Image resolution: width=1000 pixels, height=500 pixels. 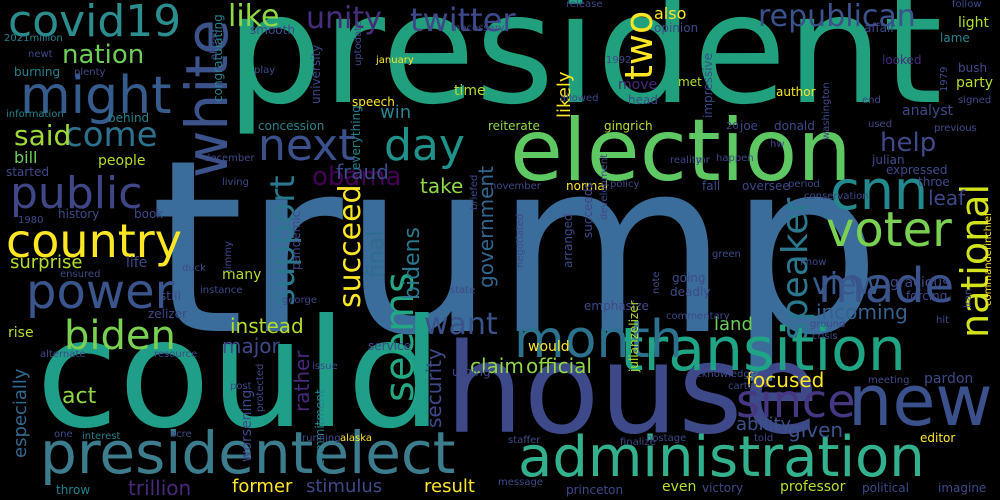 I want to click on word-political: political, so click(x=885, y=488).